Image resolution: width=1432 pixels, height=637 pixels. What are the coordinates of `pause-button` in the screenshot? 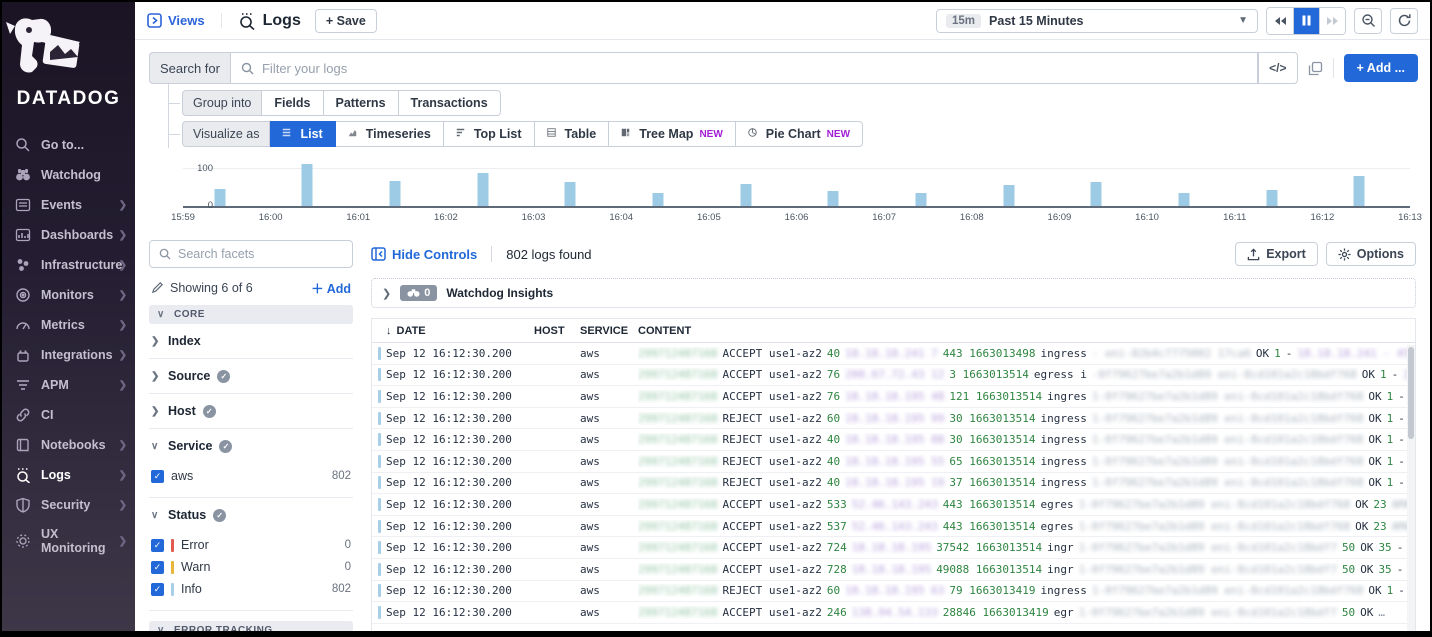 It's located at (1306, 20).